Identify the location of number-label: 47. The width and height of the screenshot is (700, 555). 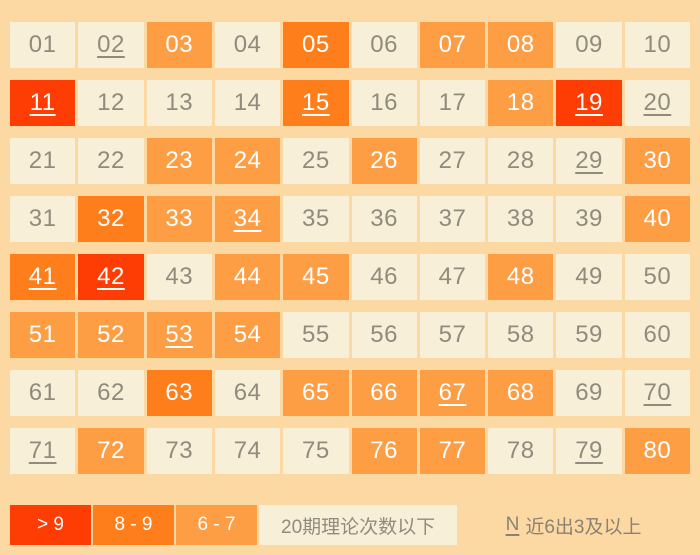
(452, 276).